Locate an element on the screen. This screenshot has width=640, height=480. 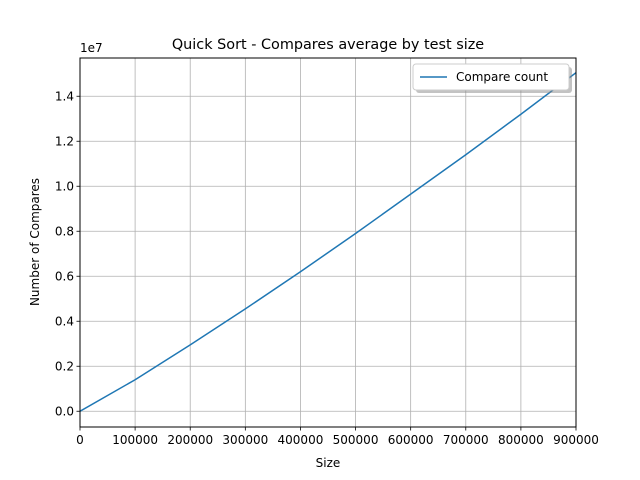
x-tick-label: 300000 is located at coordinates (245, 440).